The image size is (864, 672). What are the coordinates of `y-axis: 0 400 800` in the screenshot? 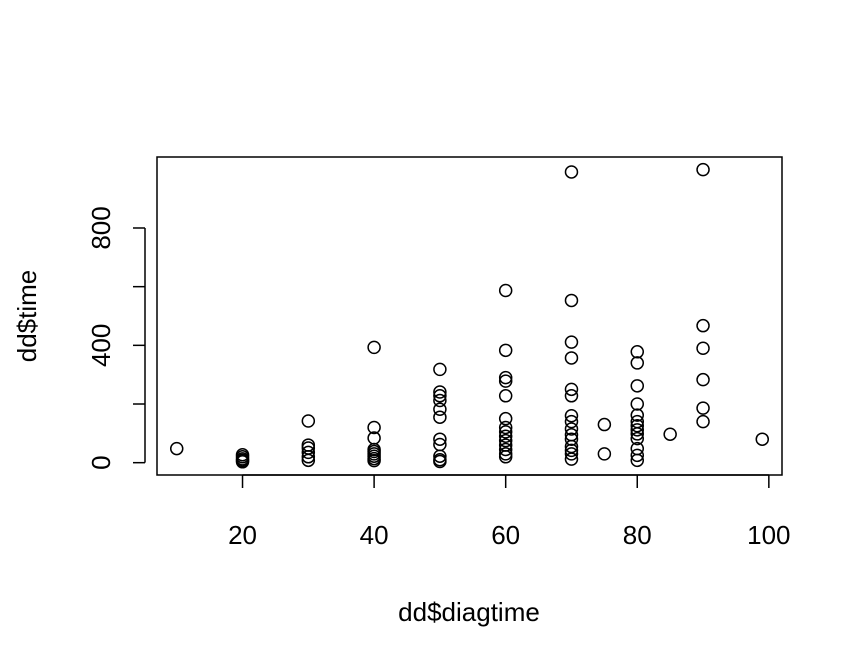 It's located at (116, 338).